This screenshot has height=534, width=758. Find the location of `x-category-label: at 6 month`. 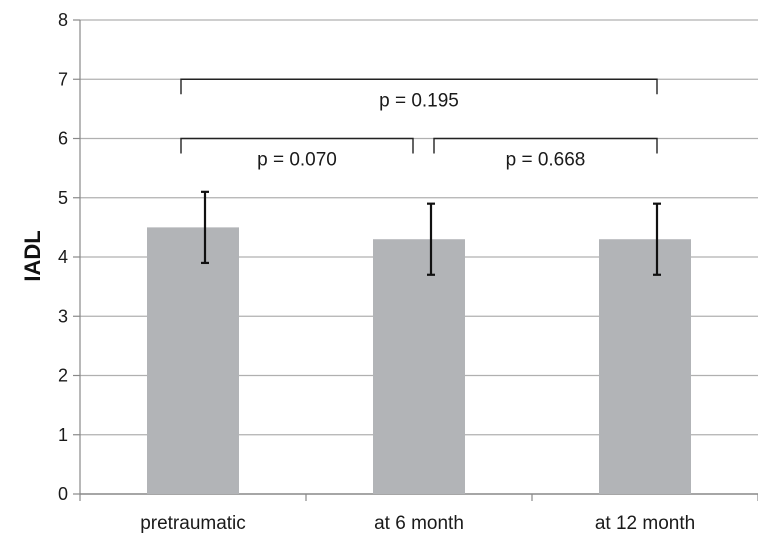

x-category-label: at 6 month is located at coordinates (419, 523).